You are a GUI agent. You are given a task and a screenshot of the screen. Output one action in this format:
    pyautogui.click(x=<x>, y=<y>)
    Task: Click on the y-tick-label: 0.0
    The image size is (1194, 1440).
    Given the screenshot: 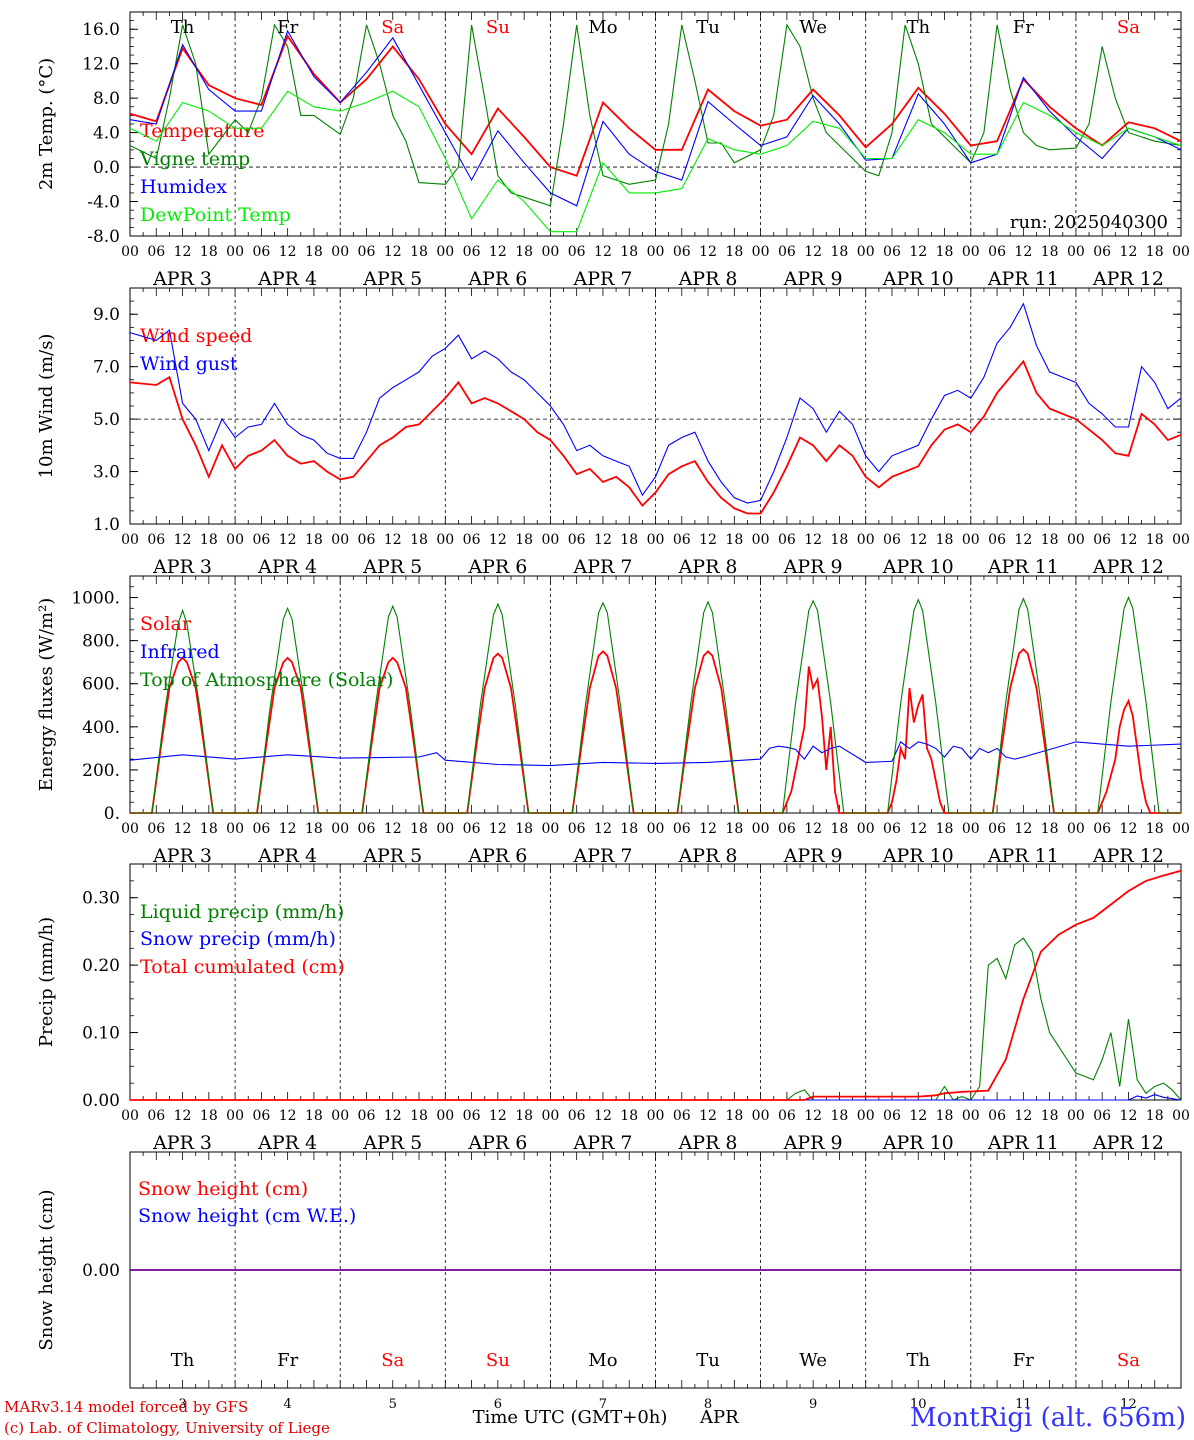 What is the action you would take?
    pyautogui.click(x=106, y=168)
    